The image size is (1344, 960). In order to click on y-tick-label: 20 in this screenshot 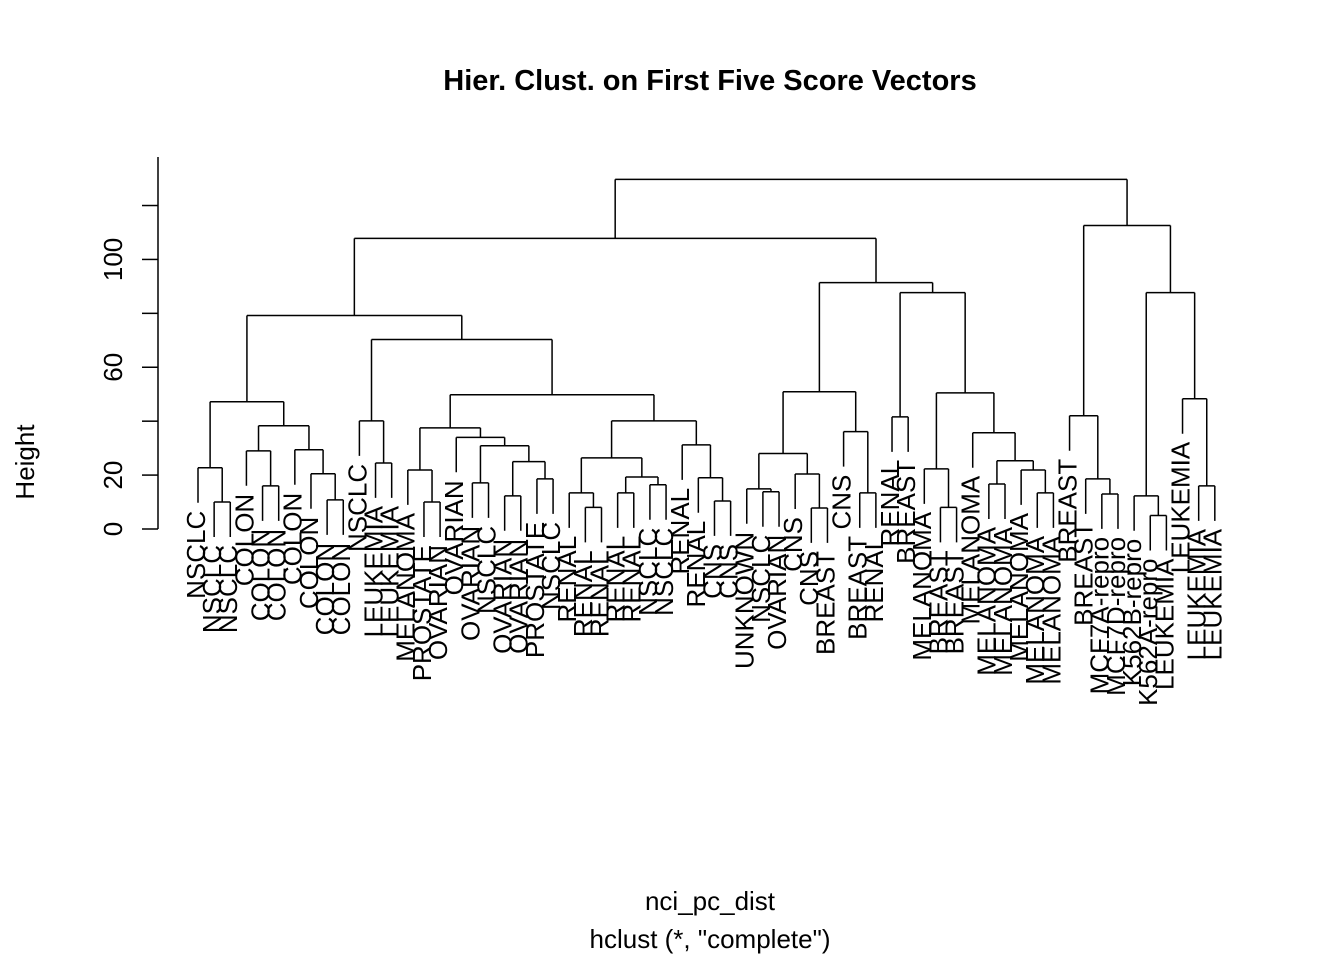, I will do `click(113, 475)`.